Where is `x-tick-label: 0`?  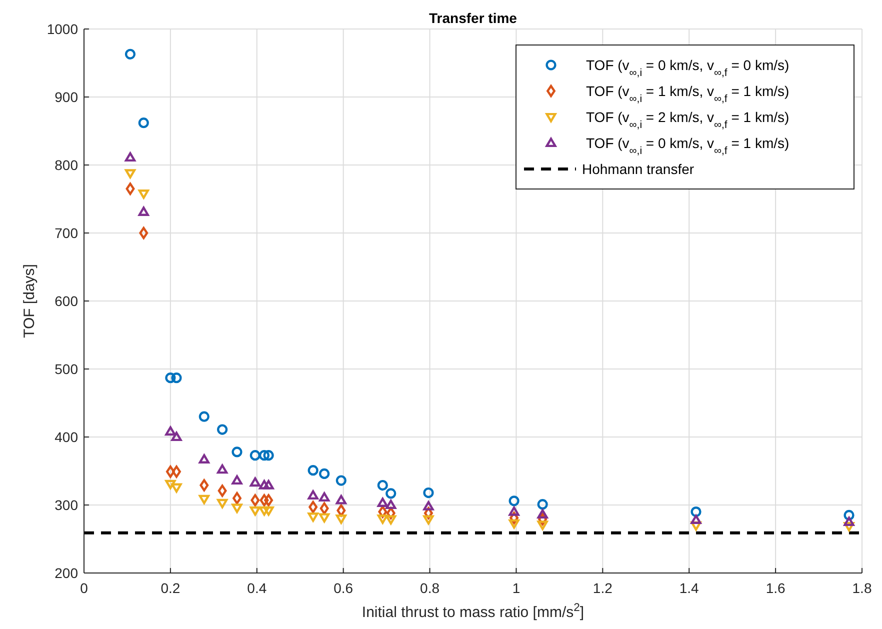
x-tick-label: 0 is located at coordinates (84, 588).